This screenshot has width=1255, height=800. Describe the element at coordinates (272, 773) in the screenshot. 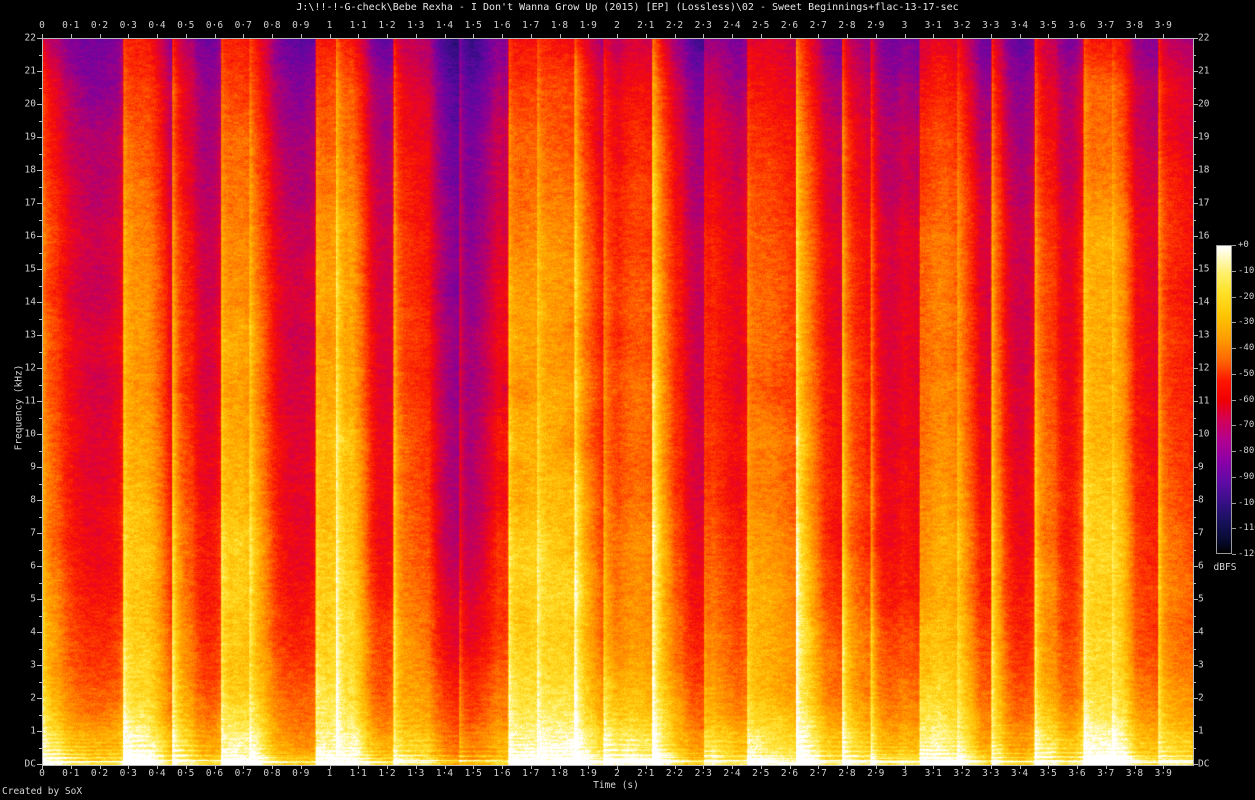

I see `x-axis-tick-label: 0·8` at that location.